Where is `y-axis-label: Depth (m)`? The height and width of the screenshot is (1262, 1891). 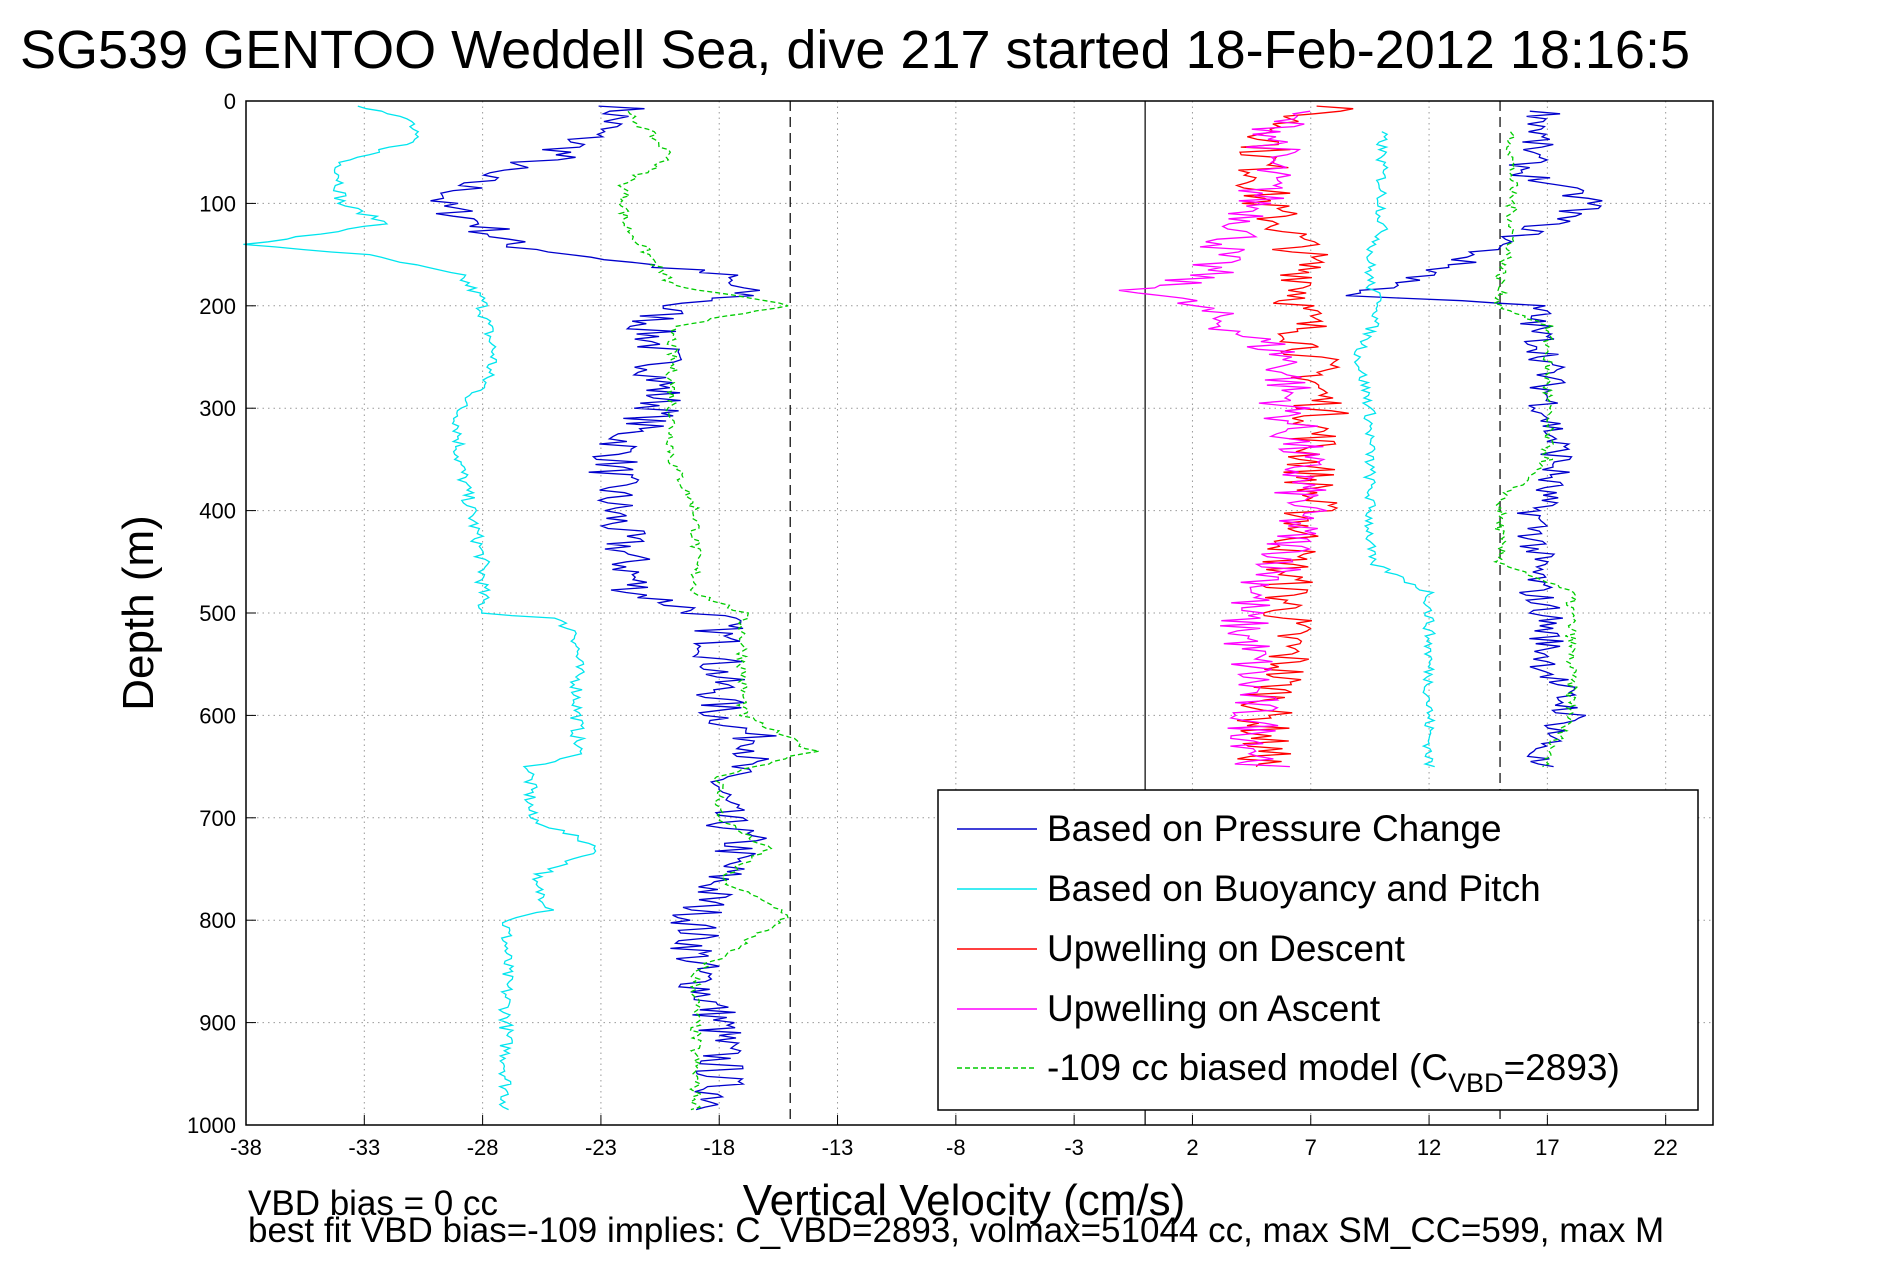 y-axis-label: Depth (m) is located at coordinates (138, 613).